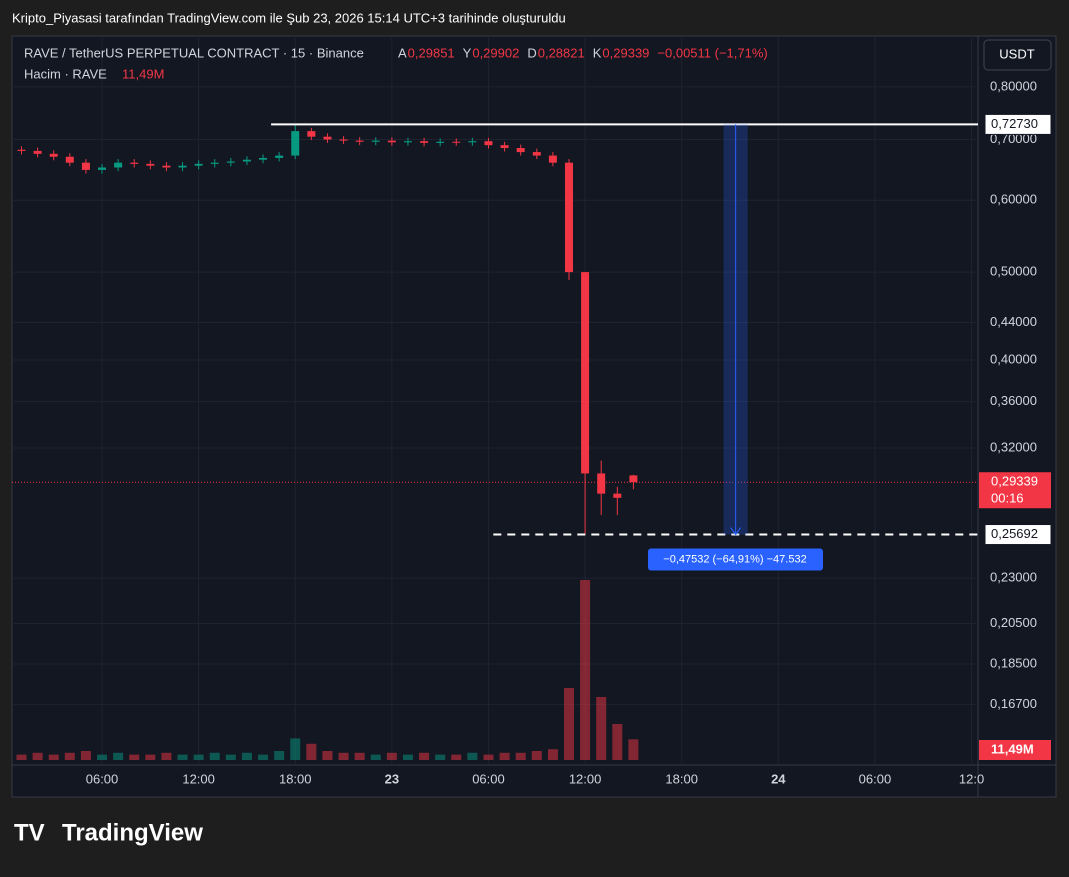 The width and height of the screenshot is (1069, 877). I want to click on volume-legend: Hacim · RAVE, so click(65, 73).